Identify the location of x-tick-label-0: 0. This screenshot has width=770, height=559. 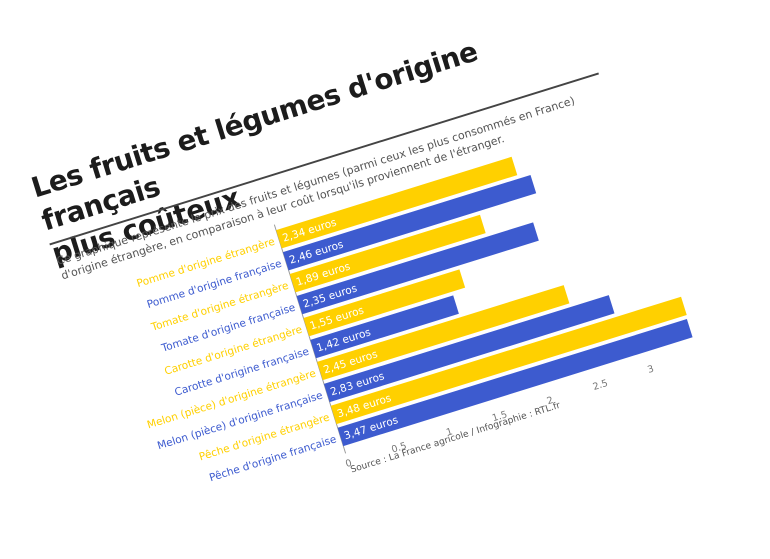
(348, 464).